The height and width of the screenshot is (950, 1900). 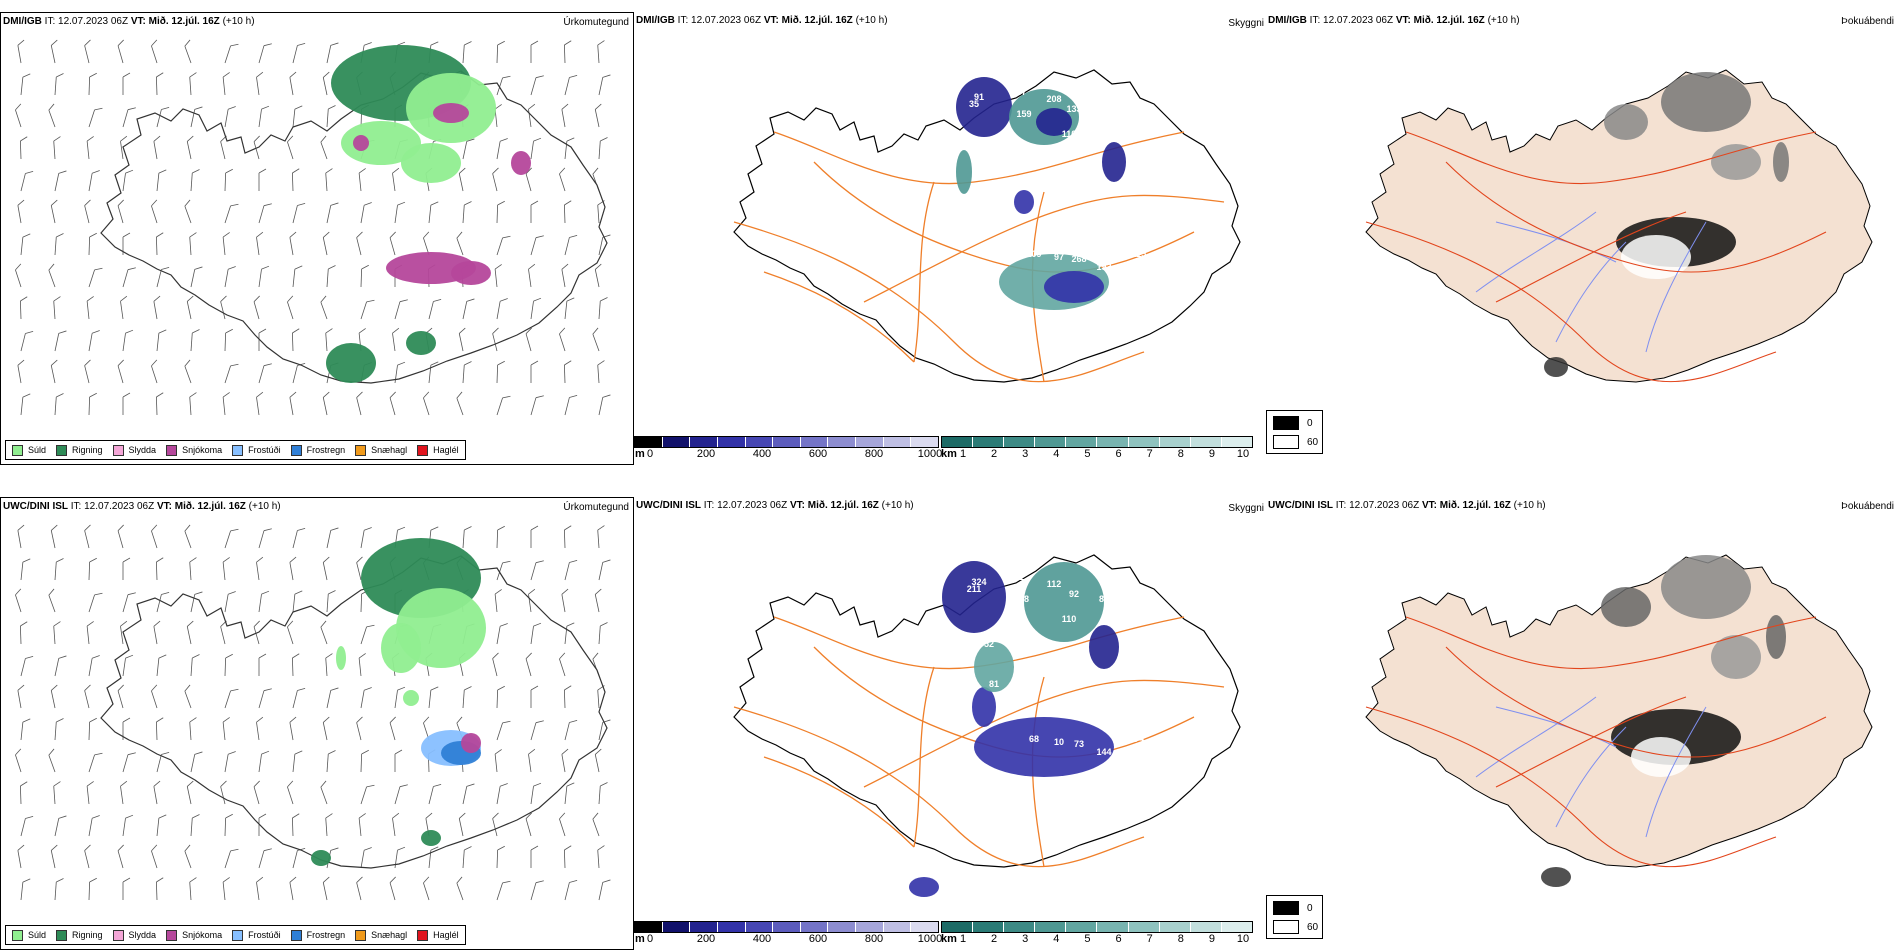 I want to click on cloud-base-label: 115, so click(x=1104, y=114).